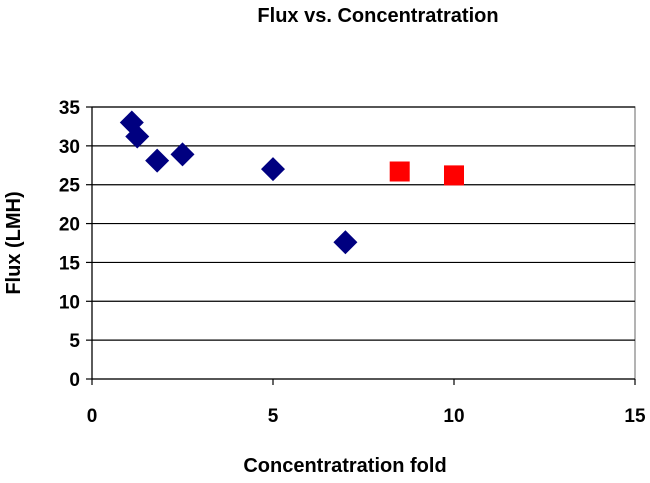  What do you see at coordinates (92, 416) in the screenshot?
I see `x-tick-label-0: 0` at bounding box center [92, 416].